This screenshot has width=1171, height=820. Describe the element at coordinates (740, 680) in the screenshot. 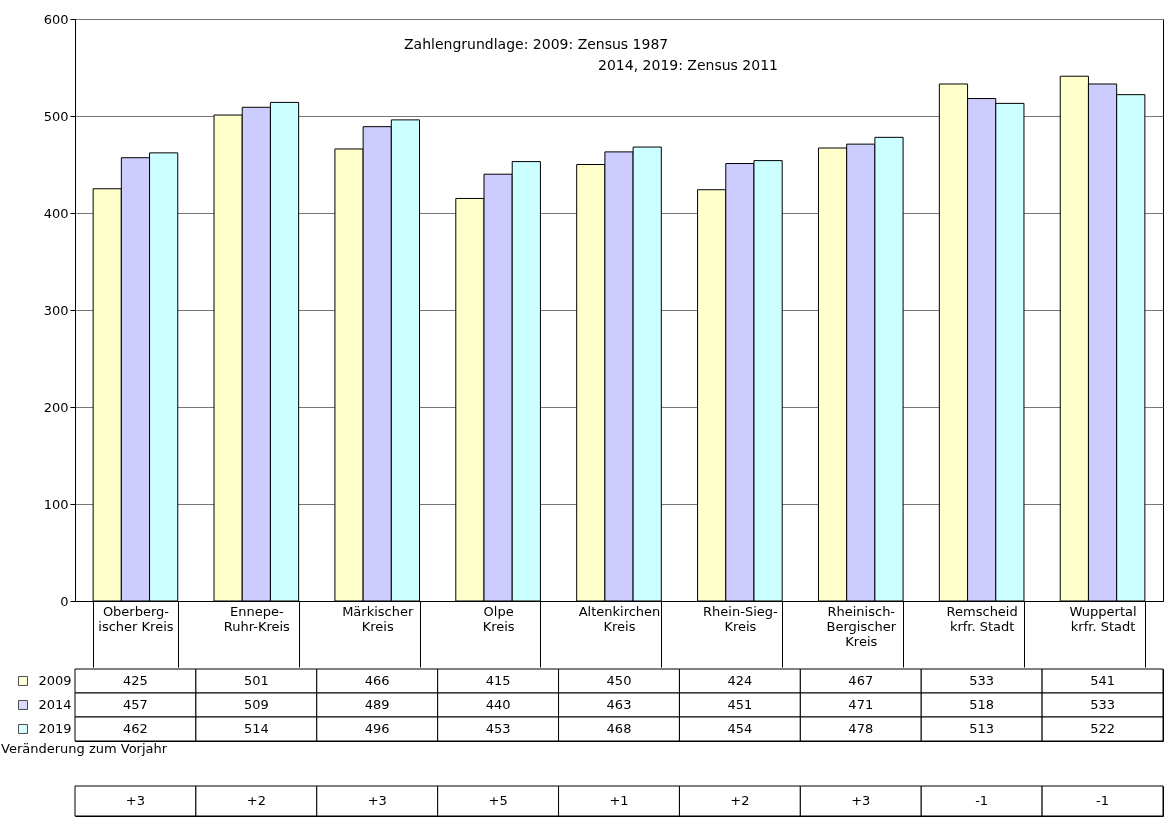

I see `data-label: 424` at that location.